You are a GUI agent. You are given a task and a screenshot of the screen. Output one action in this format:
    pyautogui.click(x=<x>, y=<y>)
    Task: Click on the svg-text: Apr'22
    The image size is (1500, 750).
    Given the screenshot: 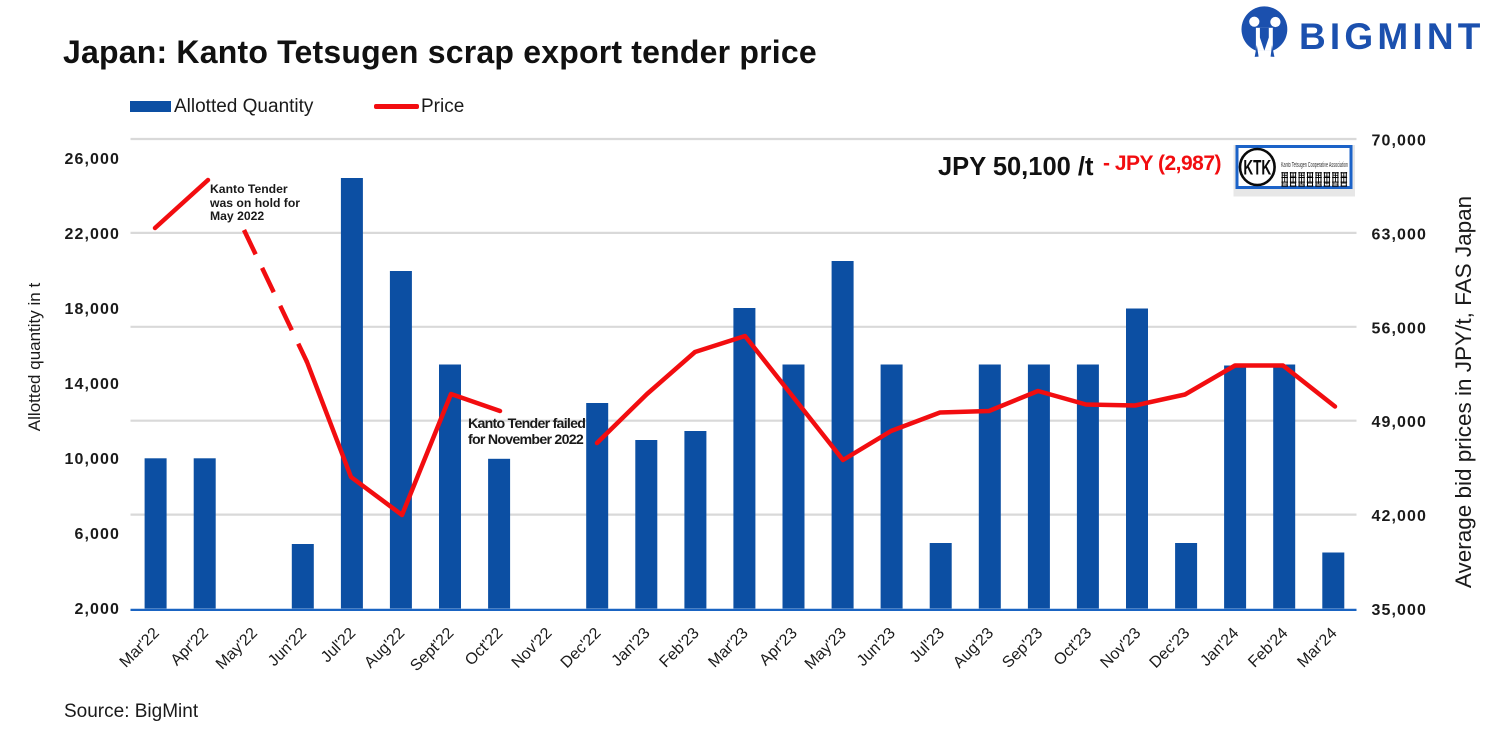 What is the action you would take?
    pyautogui.click(x=190, y=647)
    